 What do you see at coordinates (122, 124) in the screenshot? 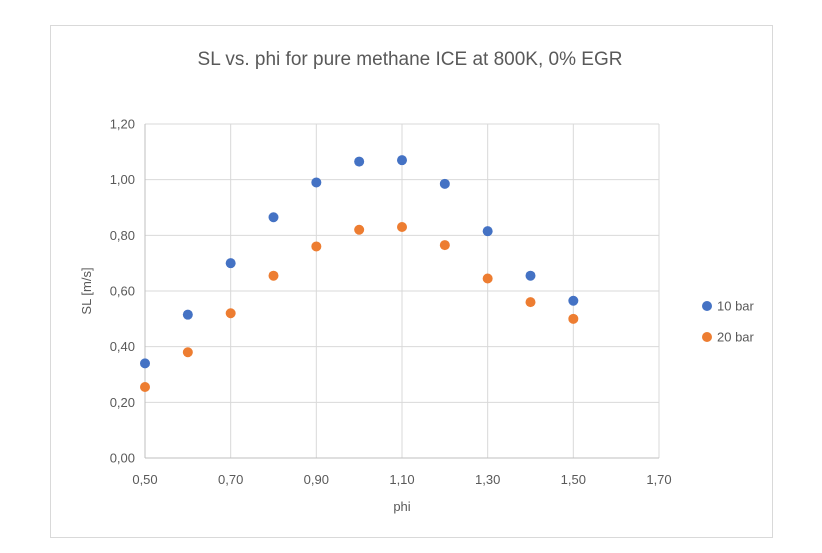
I see `y-tick-label: 1,20` at bounding box center [122, 124].